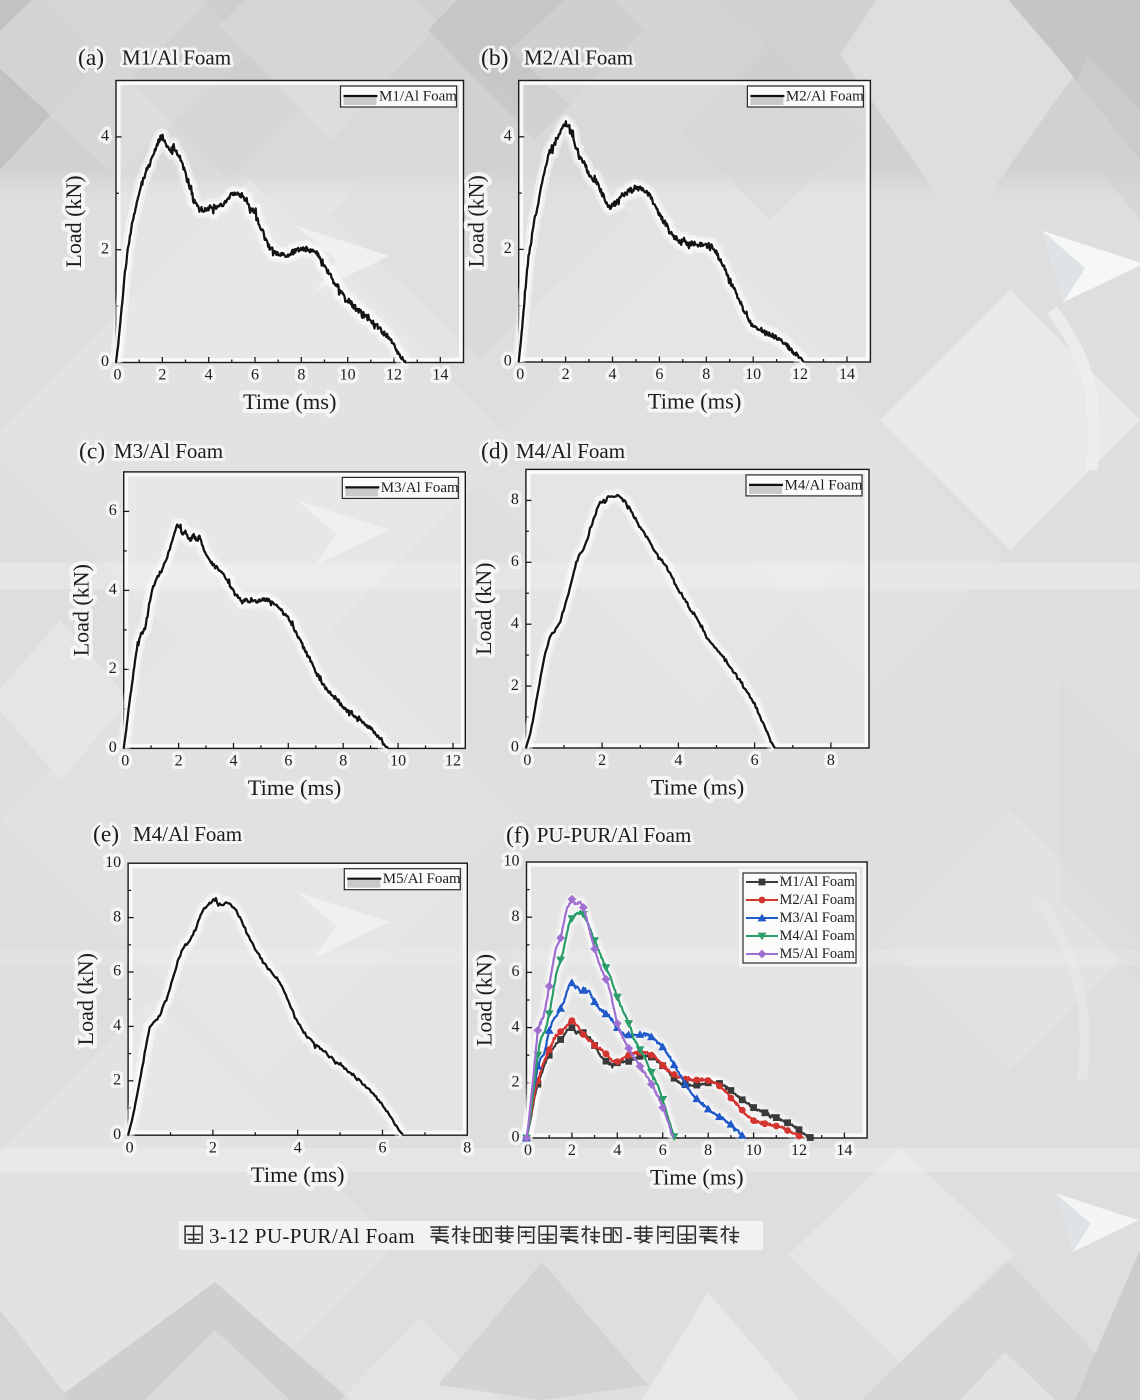 This screenshot has height=1400, width=1140. I want to click on svg-text: M3/Al Foam, so click(168, 451).